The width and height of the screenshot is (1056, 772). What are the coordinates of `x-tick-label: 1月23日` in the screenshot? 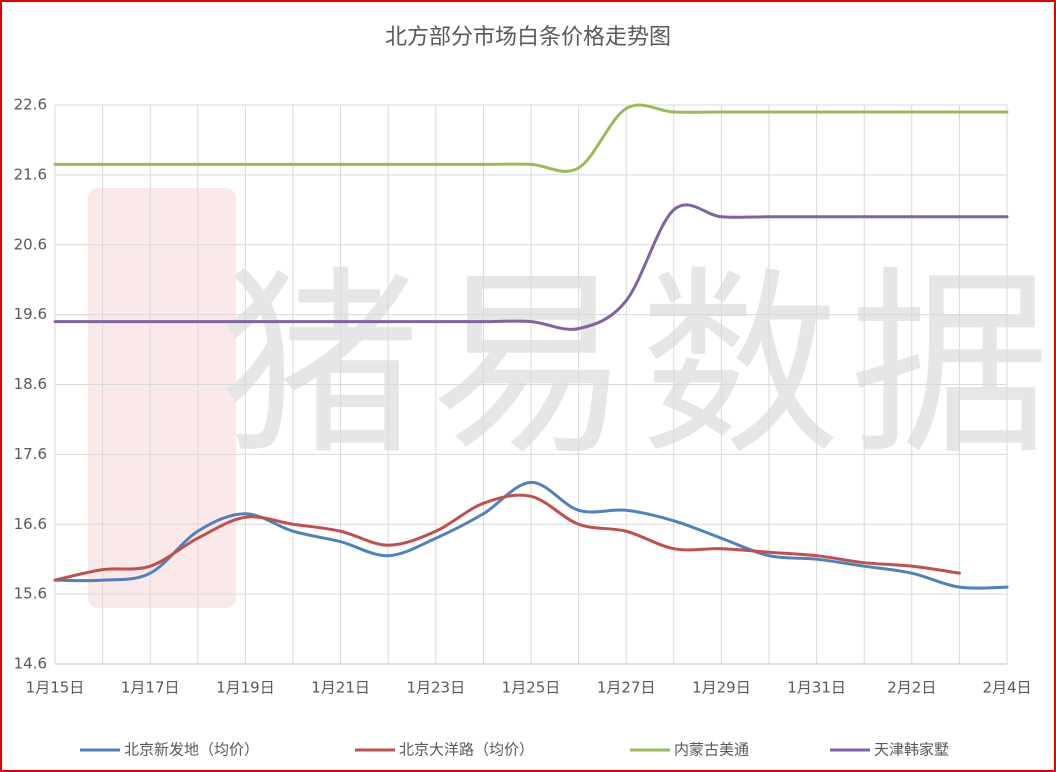 It's located at (435, 688).